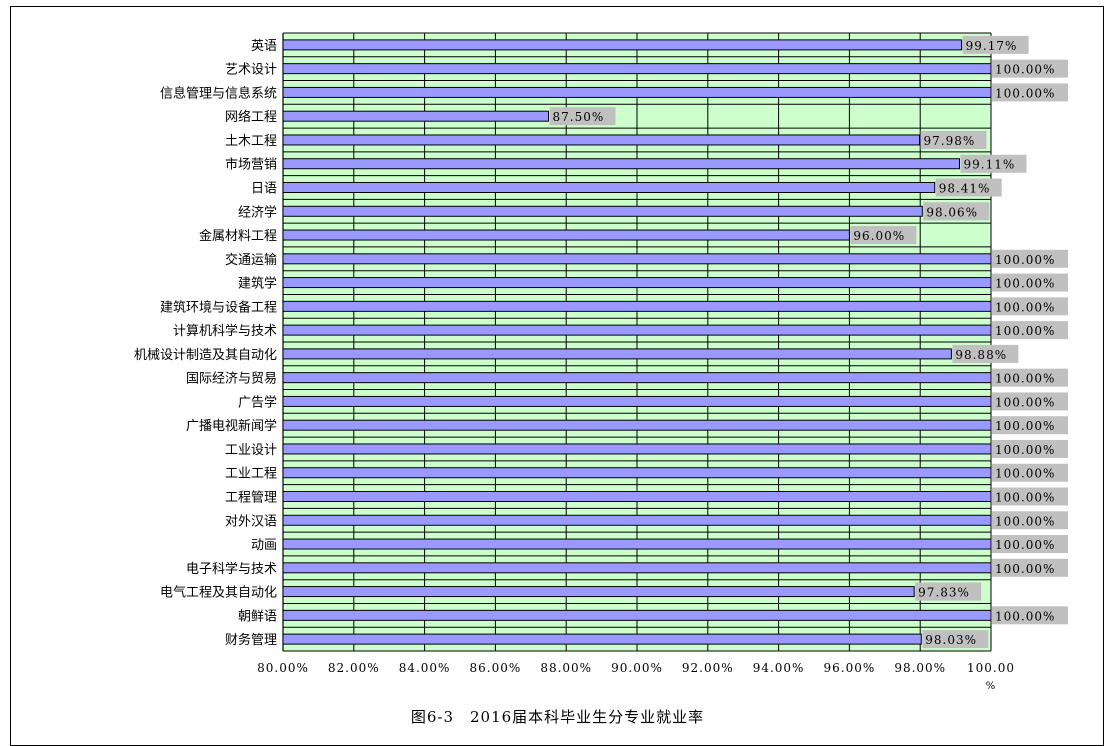 This screenshot has height=746, width=1115. Describe the element at coordinates (992, 46) in the screenshot. I see `data-label: 99.17%` at that location.